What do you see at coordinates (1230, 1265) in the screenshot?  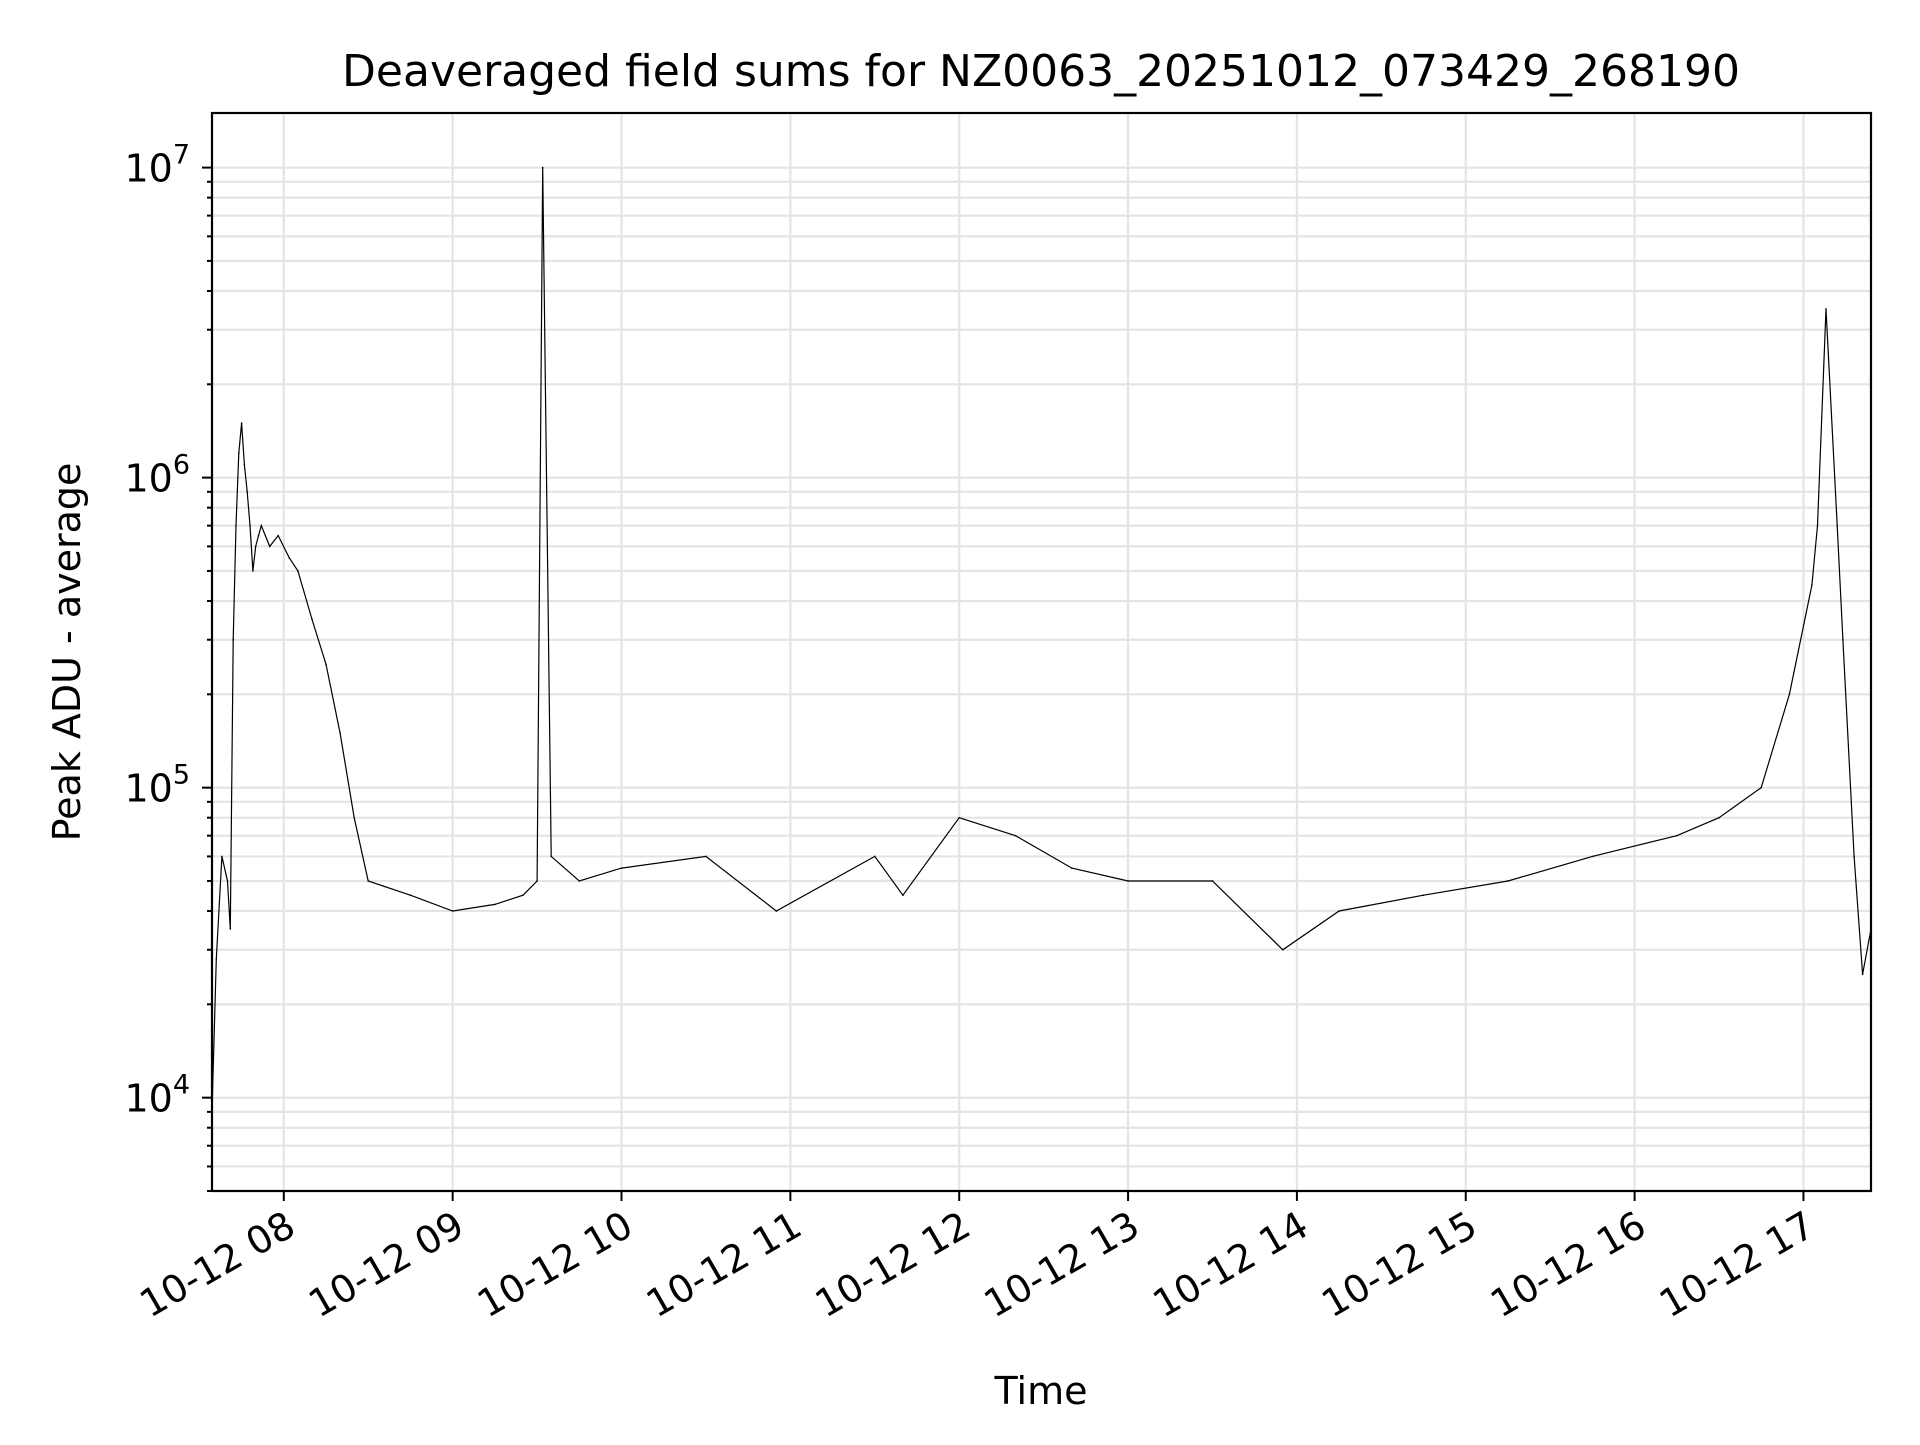 I see `x-tick-label: 10-12 14` at bounding box center [1230, 1265].